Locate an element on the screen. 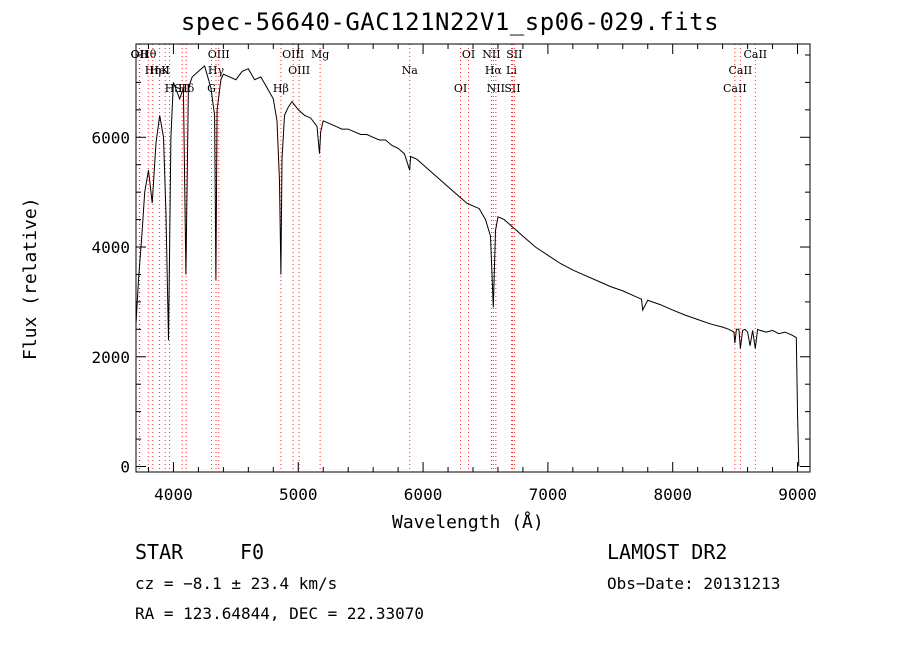 The image size is (900, 650). y-axis-label: Flux (relative) is located at coordinates (30, 278).